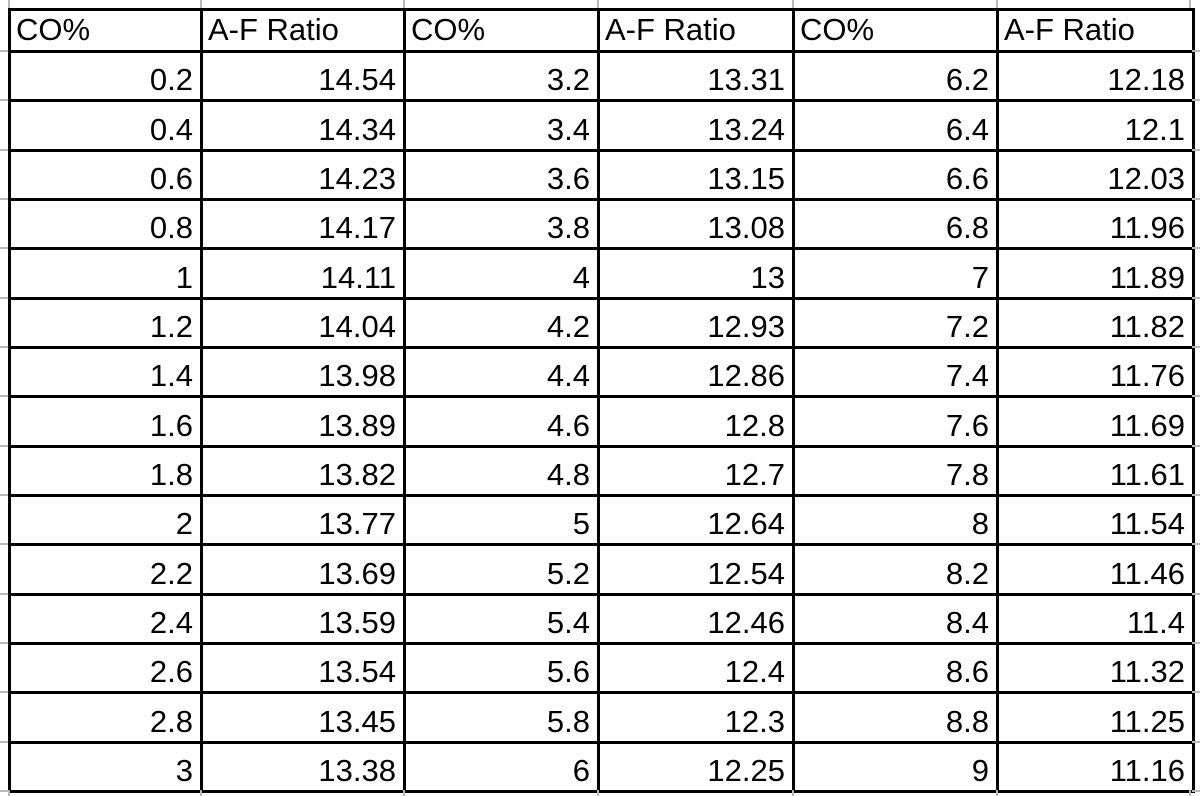 This screenshot has height=796, width=1200. What do you see at coordinates (303, 520) in the screenshot?
I see `table-cell: 13.77` at bounding box center [303, 520].